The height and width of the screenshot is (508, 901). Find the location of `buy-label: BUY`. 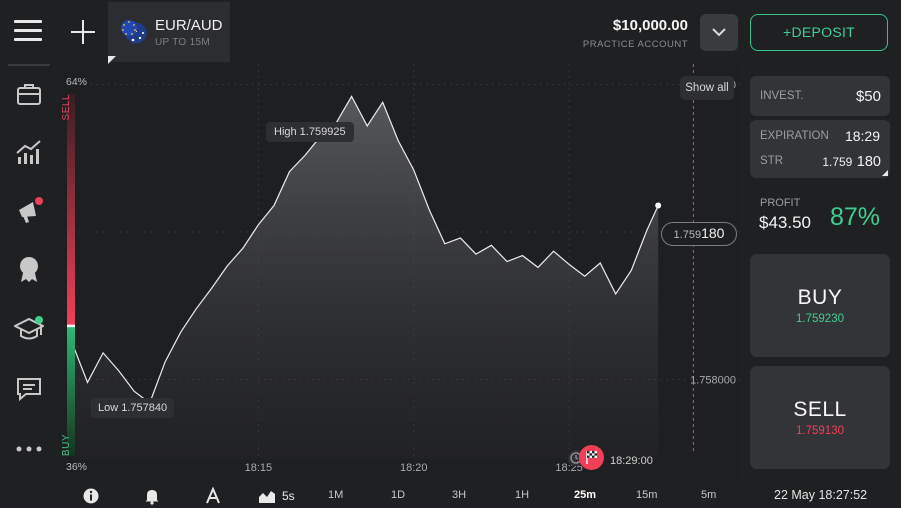

buy-label: BUY is located at coordinates (820, 297).